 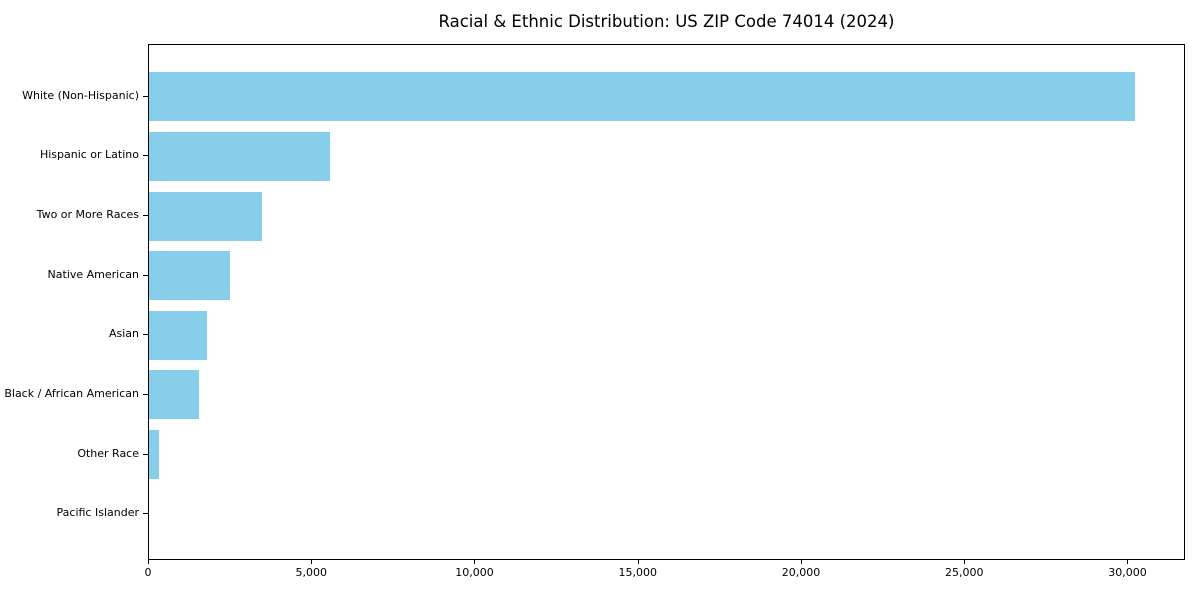 What do you see at coordinates (174, 395) in the screenshot?
I see `bar-black-african-american` at bounding box center [174, 395].